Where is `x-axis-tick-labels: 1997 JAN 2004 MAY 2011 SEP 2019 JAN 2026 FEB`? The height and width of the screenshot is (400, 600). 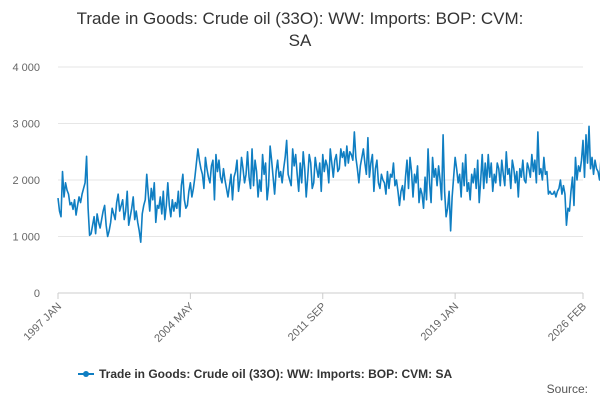
x-axis-tick-labels: 1997 JAN 2004 MAY 2011 SEP 2019 JAN 2026 FEB is located at coordinates (305, 322).